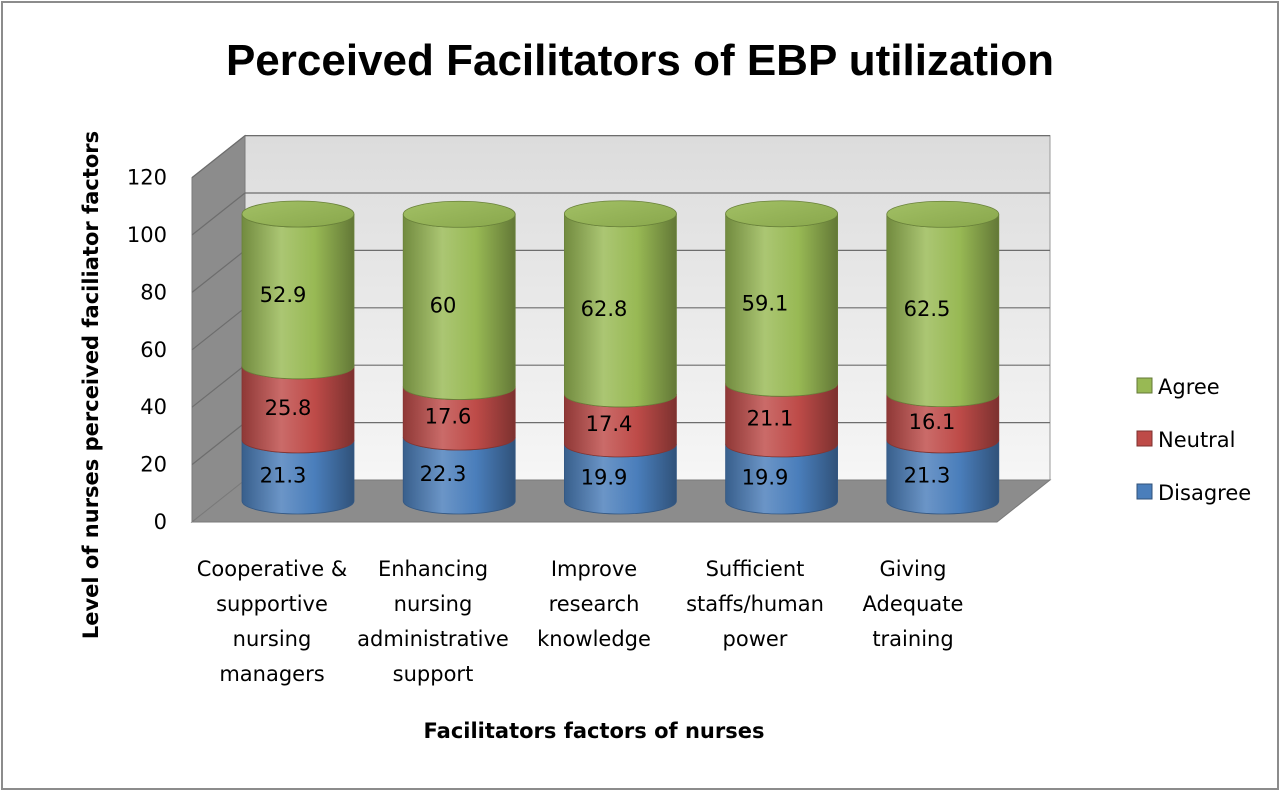  I want to click on legend-label: Disagree, so click(1204, 493).